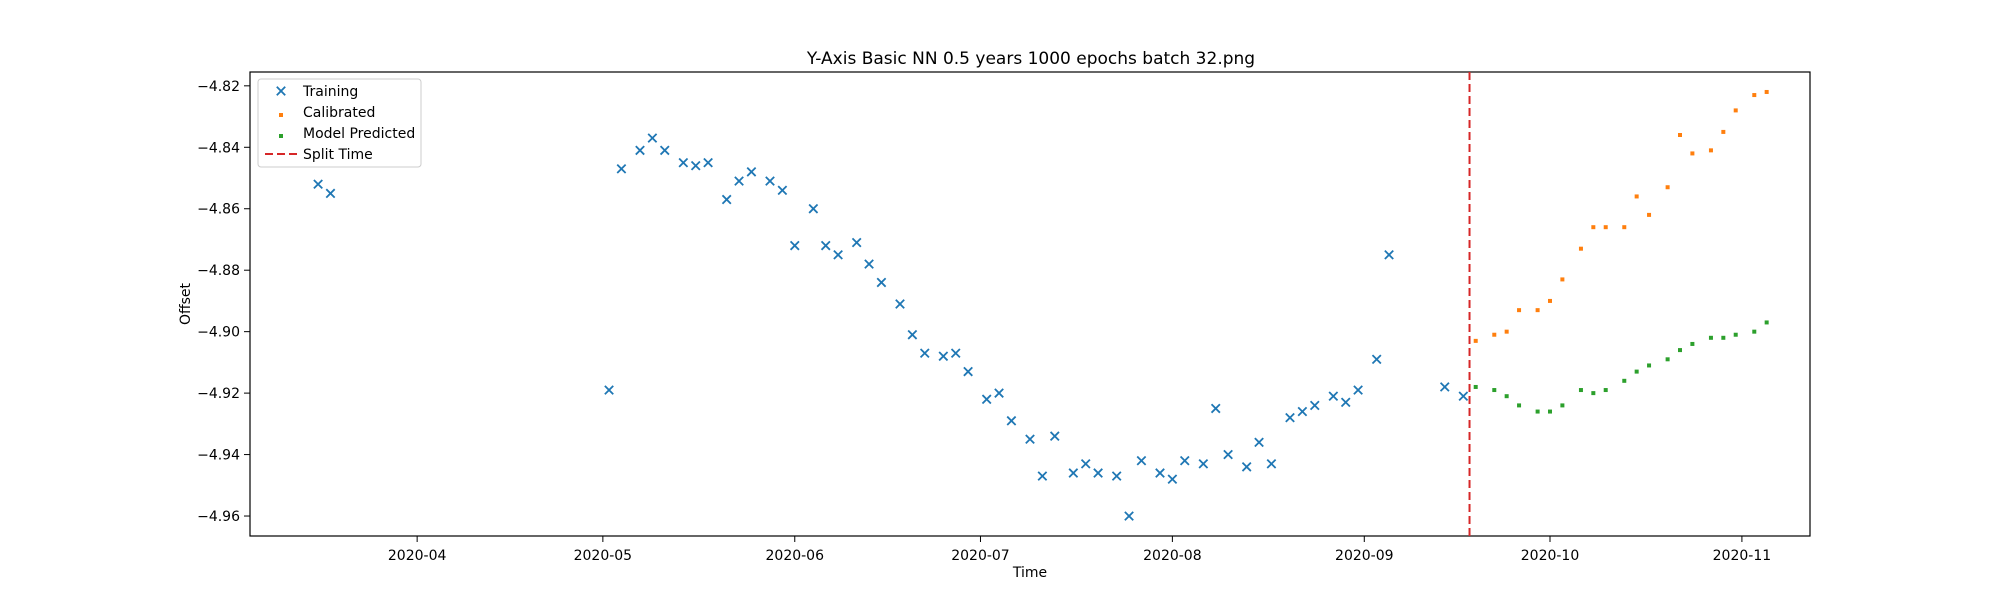 The height and width of the screenshot is (600, 2000). I want to click on legend-label: Split Time, so click(338, 155).